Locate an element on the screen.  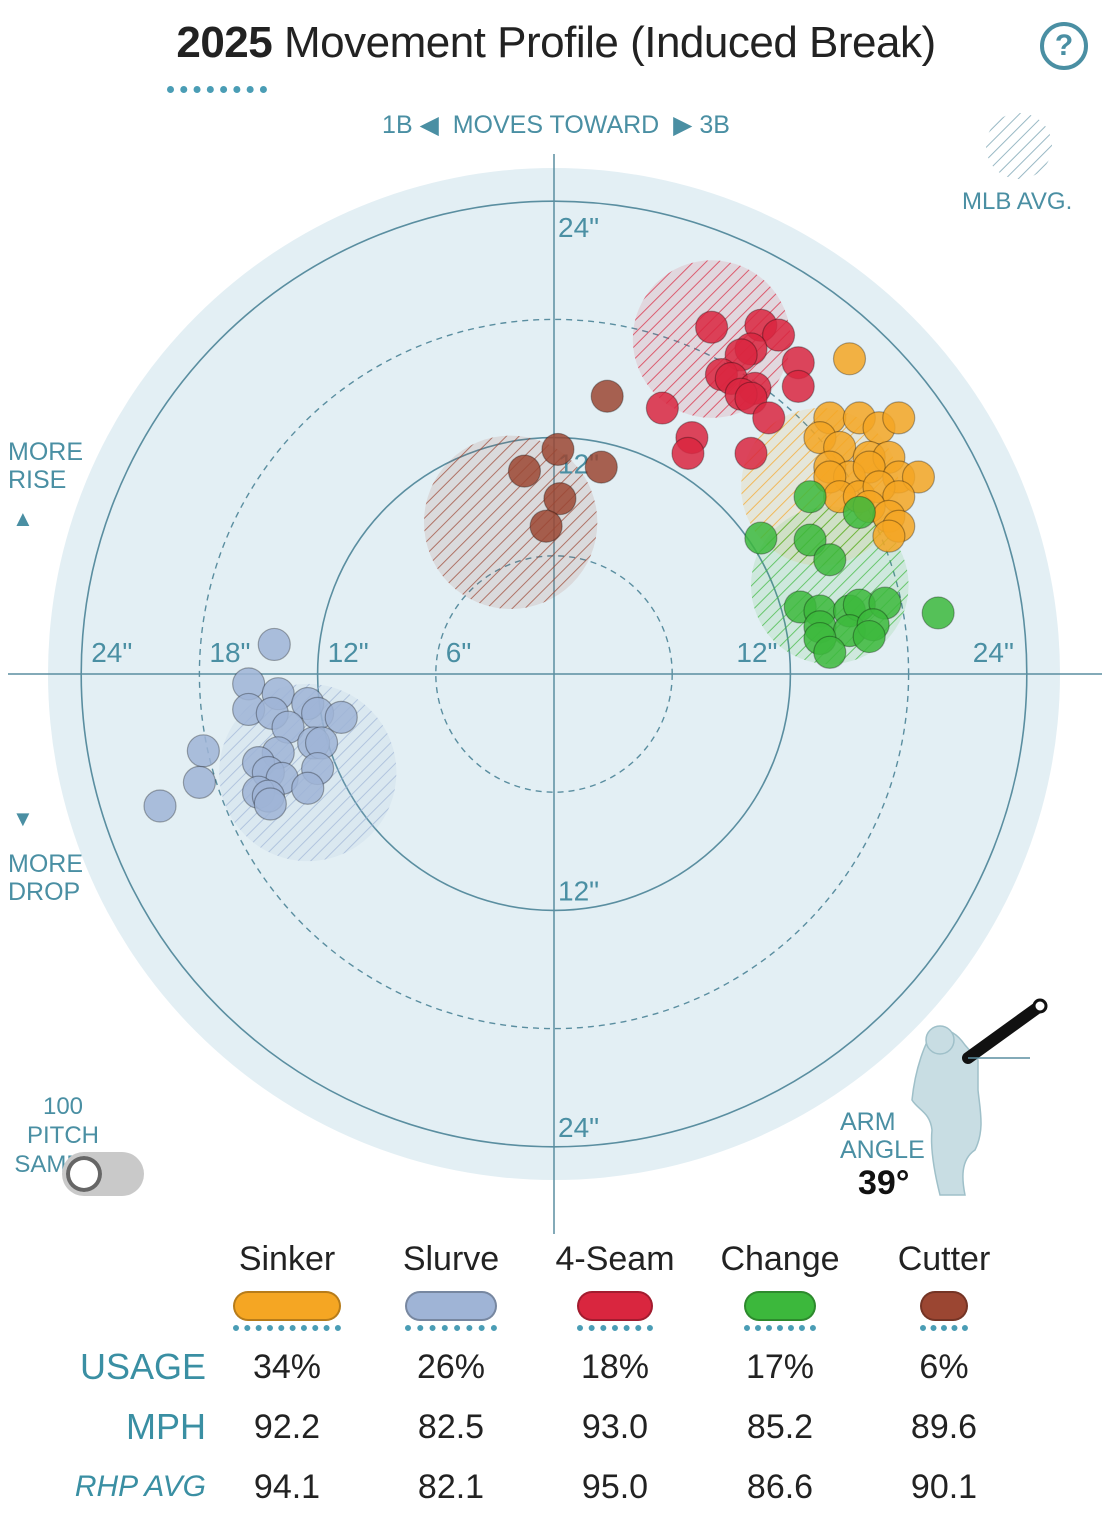
direction-right: 3B is located at coordinates (714, 125).